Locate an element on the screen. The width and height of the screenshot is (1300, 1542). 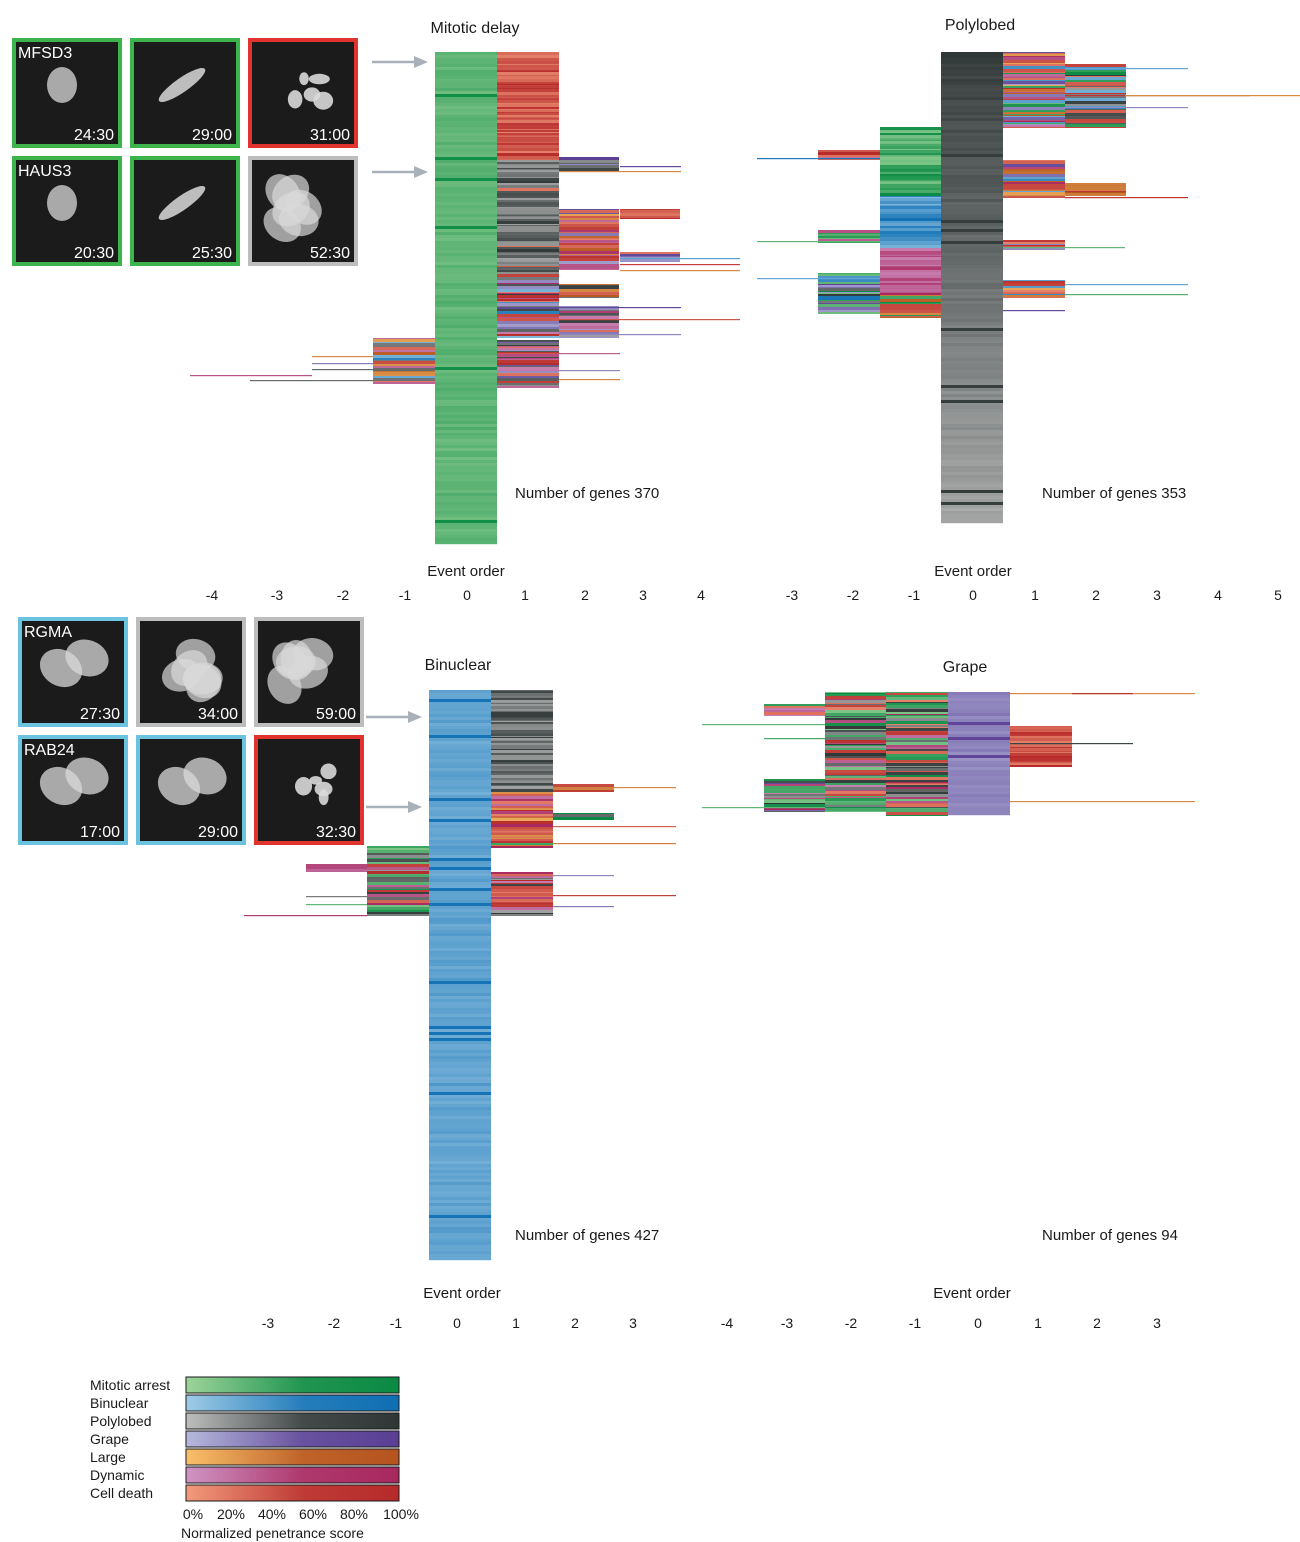
time-label: 52:30 is located at coordinates (330, 253).